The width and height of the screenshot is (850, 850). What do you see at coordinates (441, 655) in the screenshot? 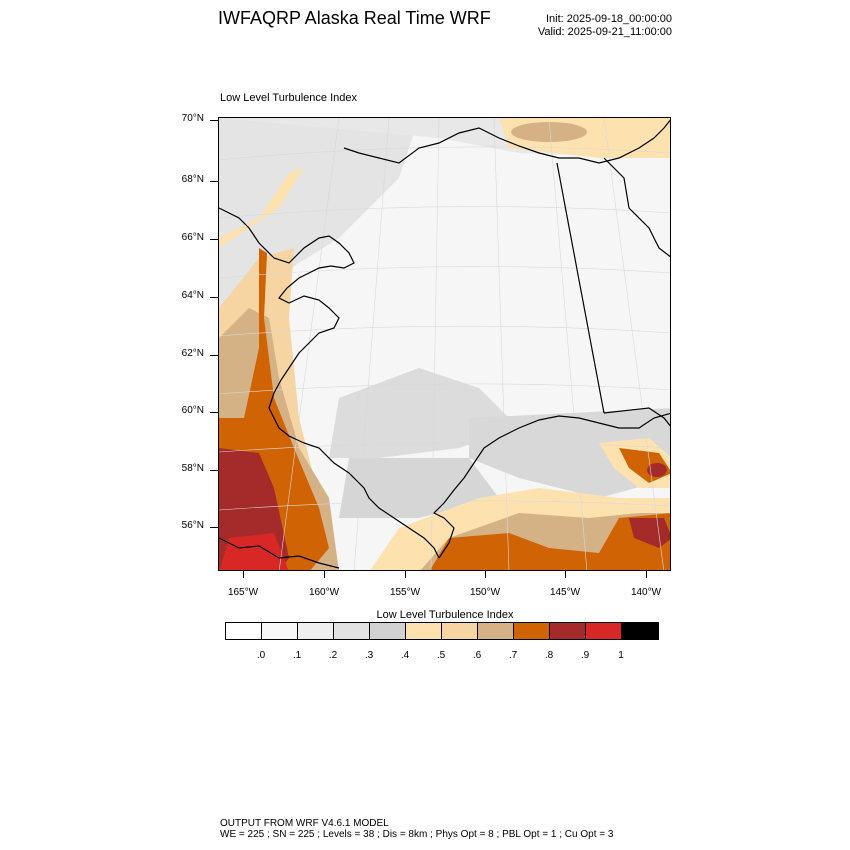
I see `colorbar-label: .5` at bounding box center [441, 655].